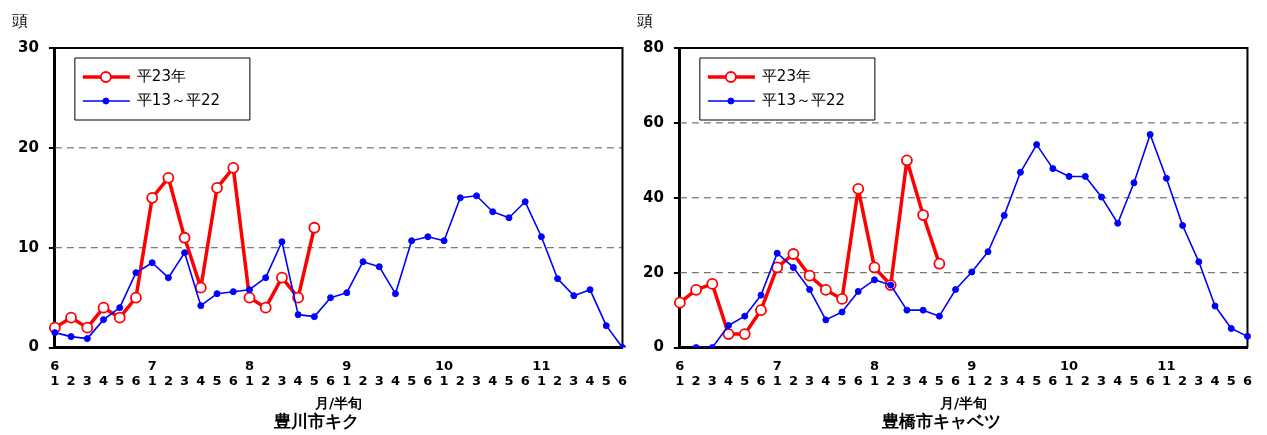 The width and height of the screenshot is (1267, 435). I want to click on text: 豊川市キク, so click(316, 421).